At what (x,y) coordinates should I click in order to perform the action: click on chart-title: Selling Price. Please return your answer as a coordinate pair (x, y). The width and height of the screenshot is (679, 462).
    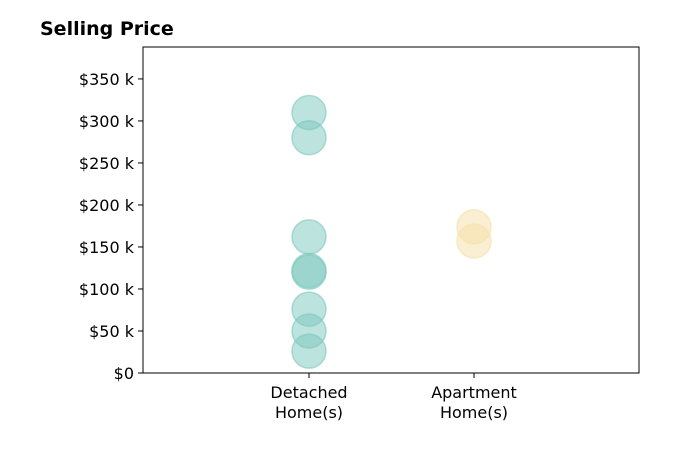
    Looking at the image, I should click on (107, 29).